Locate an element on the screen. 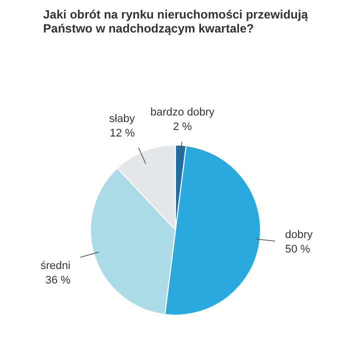 The height and width of the screenshot is (338, 350). data-label: 50 % is located at coordinates (297, 249).